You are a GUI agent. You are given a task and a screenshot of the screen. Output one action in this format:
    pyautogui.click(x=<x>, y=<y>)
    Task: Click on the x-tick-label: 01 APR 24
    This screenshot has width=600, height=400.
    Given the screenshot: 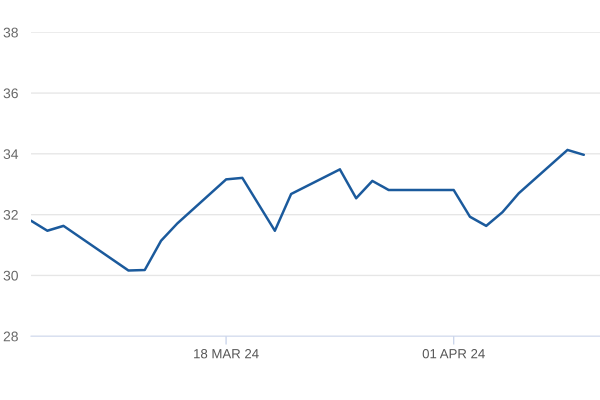 What is the action you would take?
    pyautogui.click(x=453, y=353)
    